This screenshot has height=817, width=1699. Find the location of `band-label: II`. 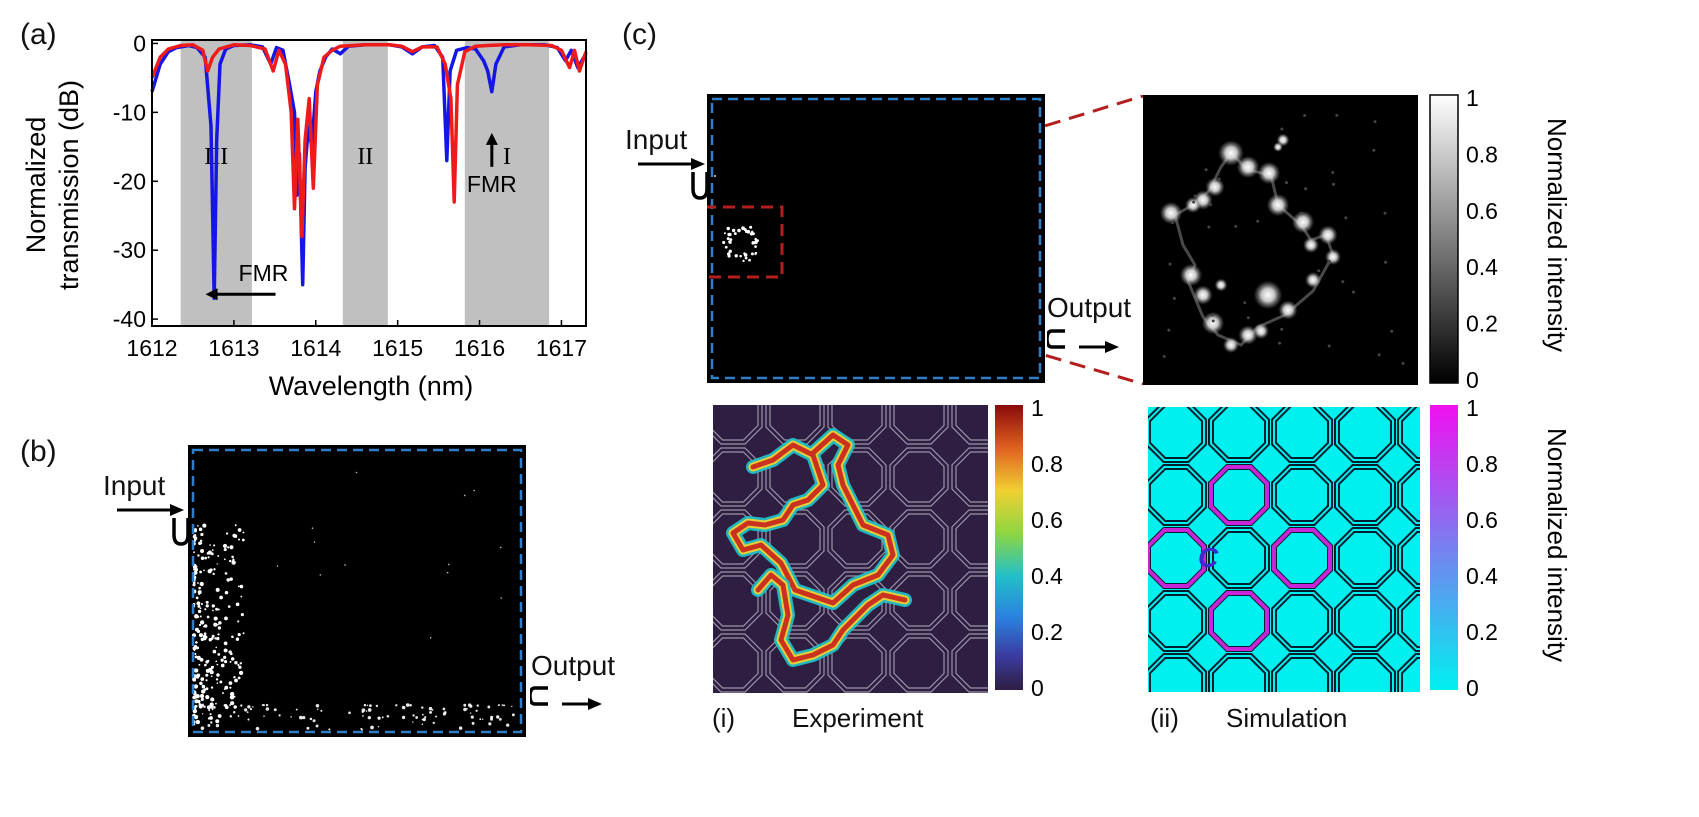

band-label: II is located at coordinates (365, 157).